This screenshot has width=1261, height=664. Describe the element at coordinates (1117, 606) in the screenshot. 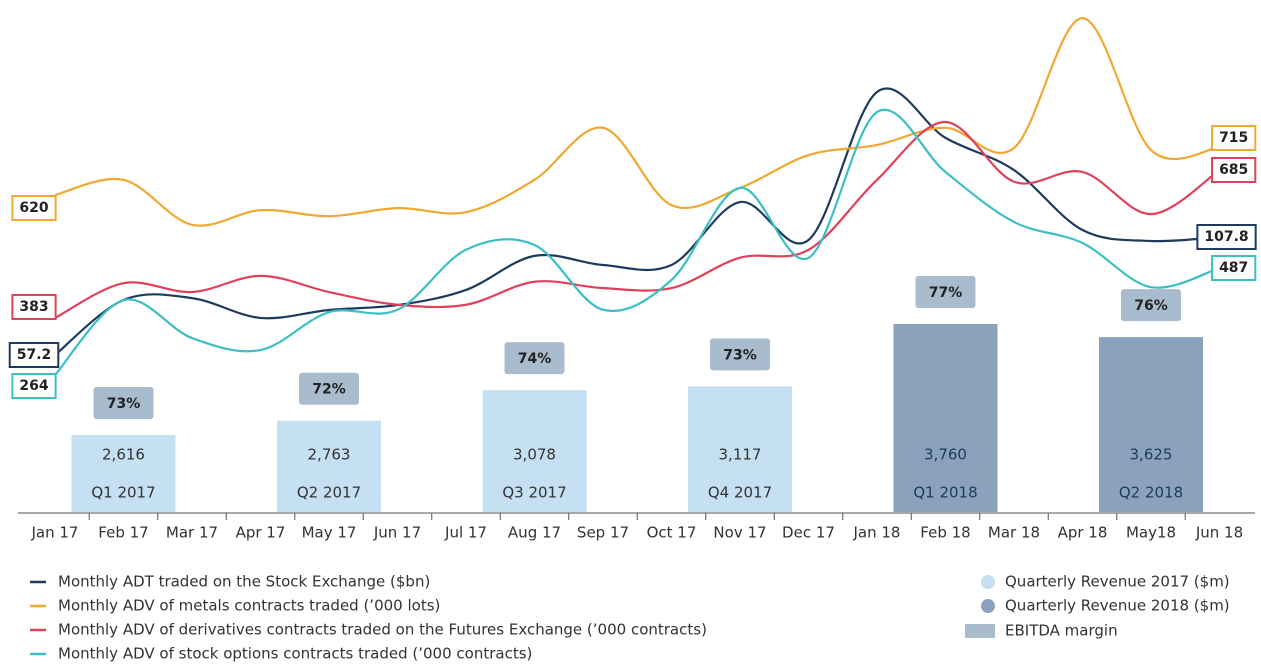

I see `legend-label: Quarterly Revenue 2018 ($m)` at that location.